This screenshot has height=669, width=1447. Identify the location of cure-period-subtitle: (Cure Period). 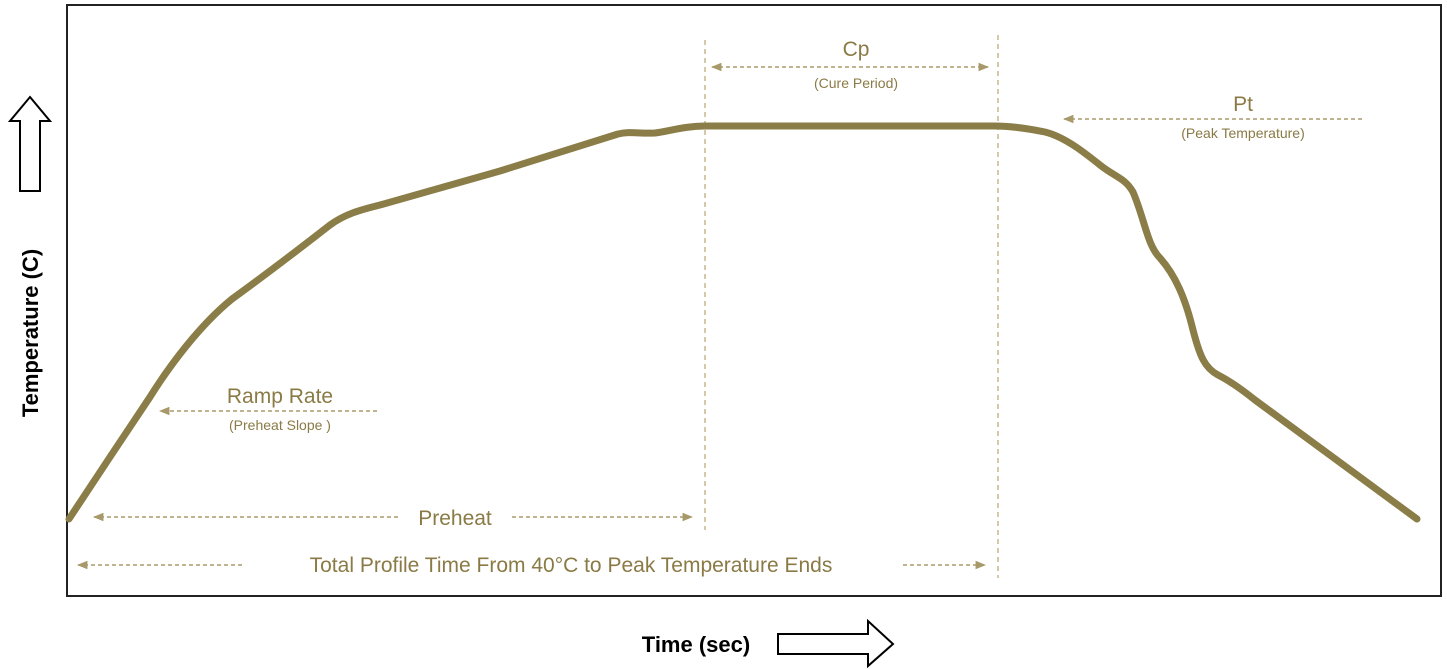
(856, 83).